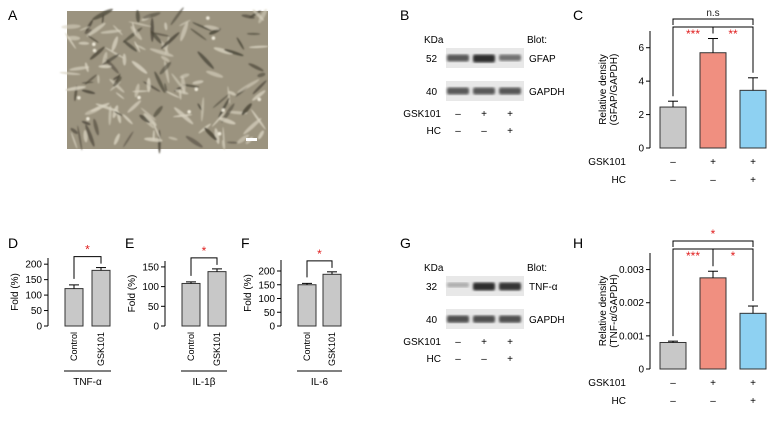 The height and width of the screenshot is (436, 783). I want to click on y-tick-label: 100, so click(266, 299).